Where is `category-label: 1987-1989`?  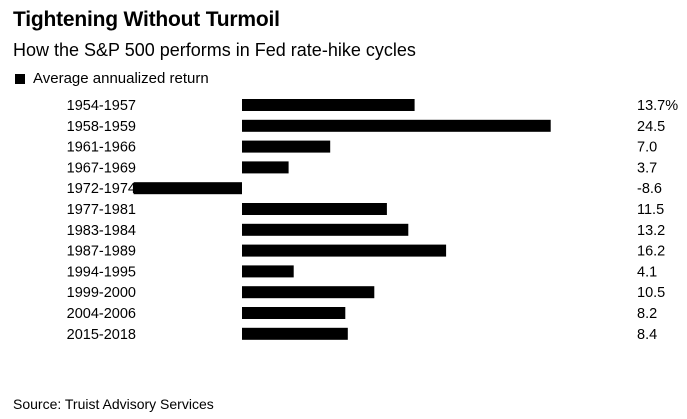 category-label: 1987-1989 is located at coordinates (101, 252).